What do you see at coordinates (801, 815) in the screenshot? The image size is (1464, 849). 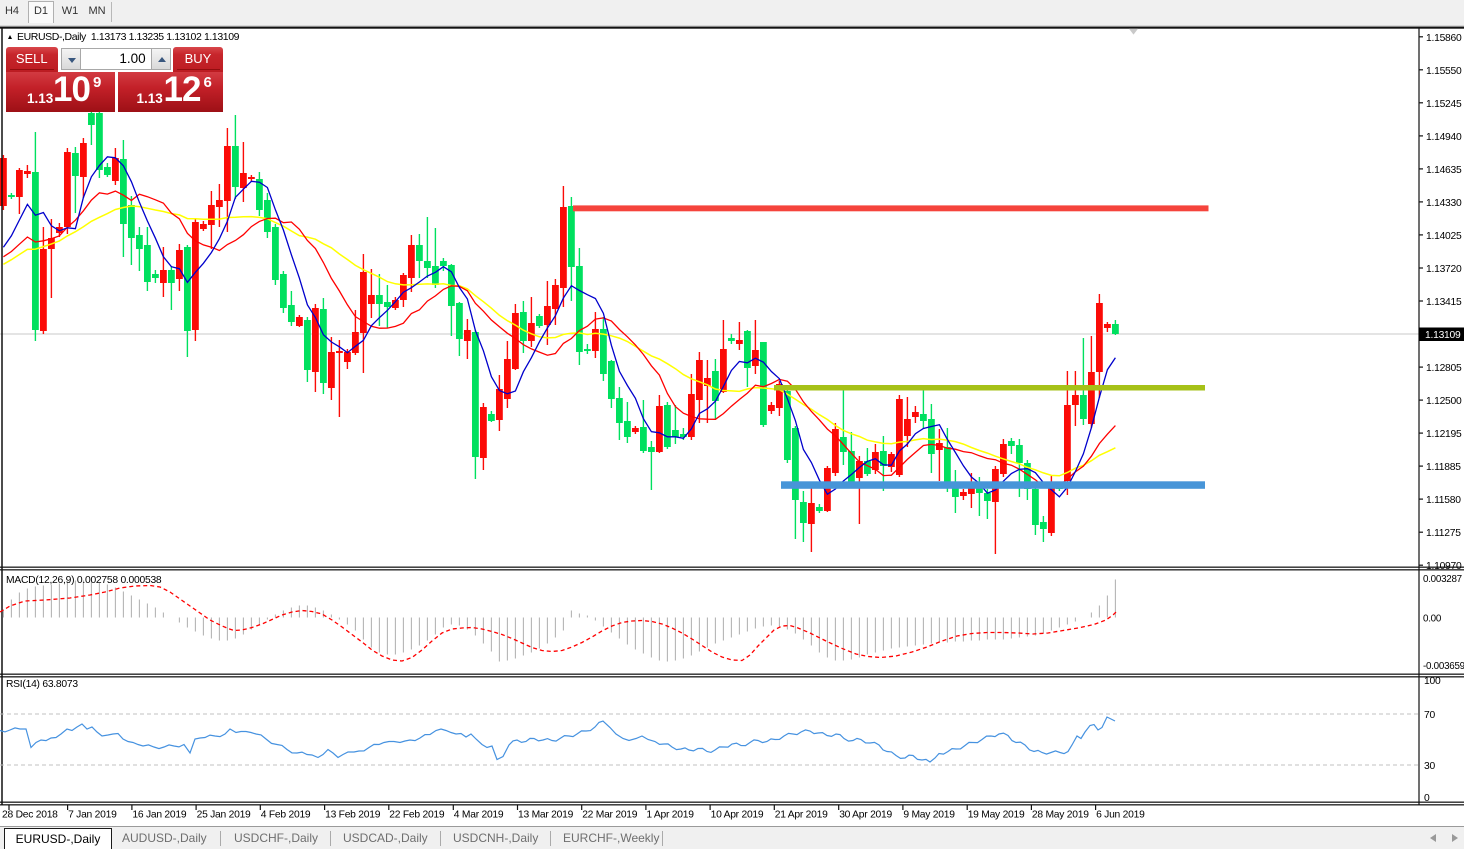 I see `svg-text: 21 Apr 2019` at bounding box center [801, 815].